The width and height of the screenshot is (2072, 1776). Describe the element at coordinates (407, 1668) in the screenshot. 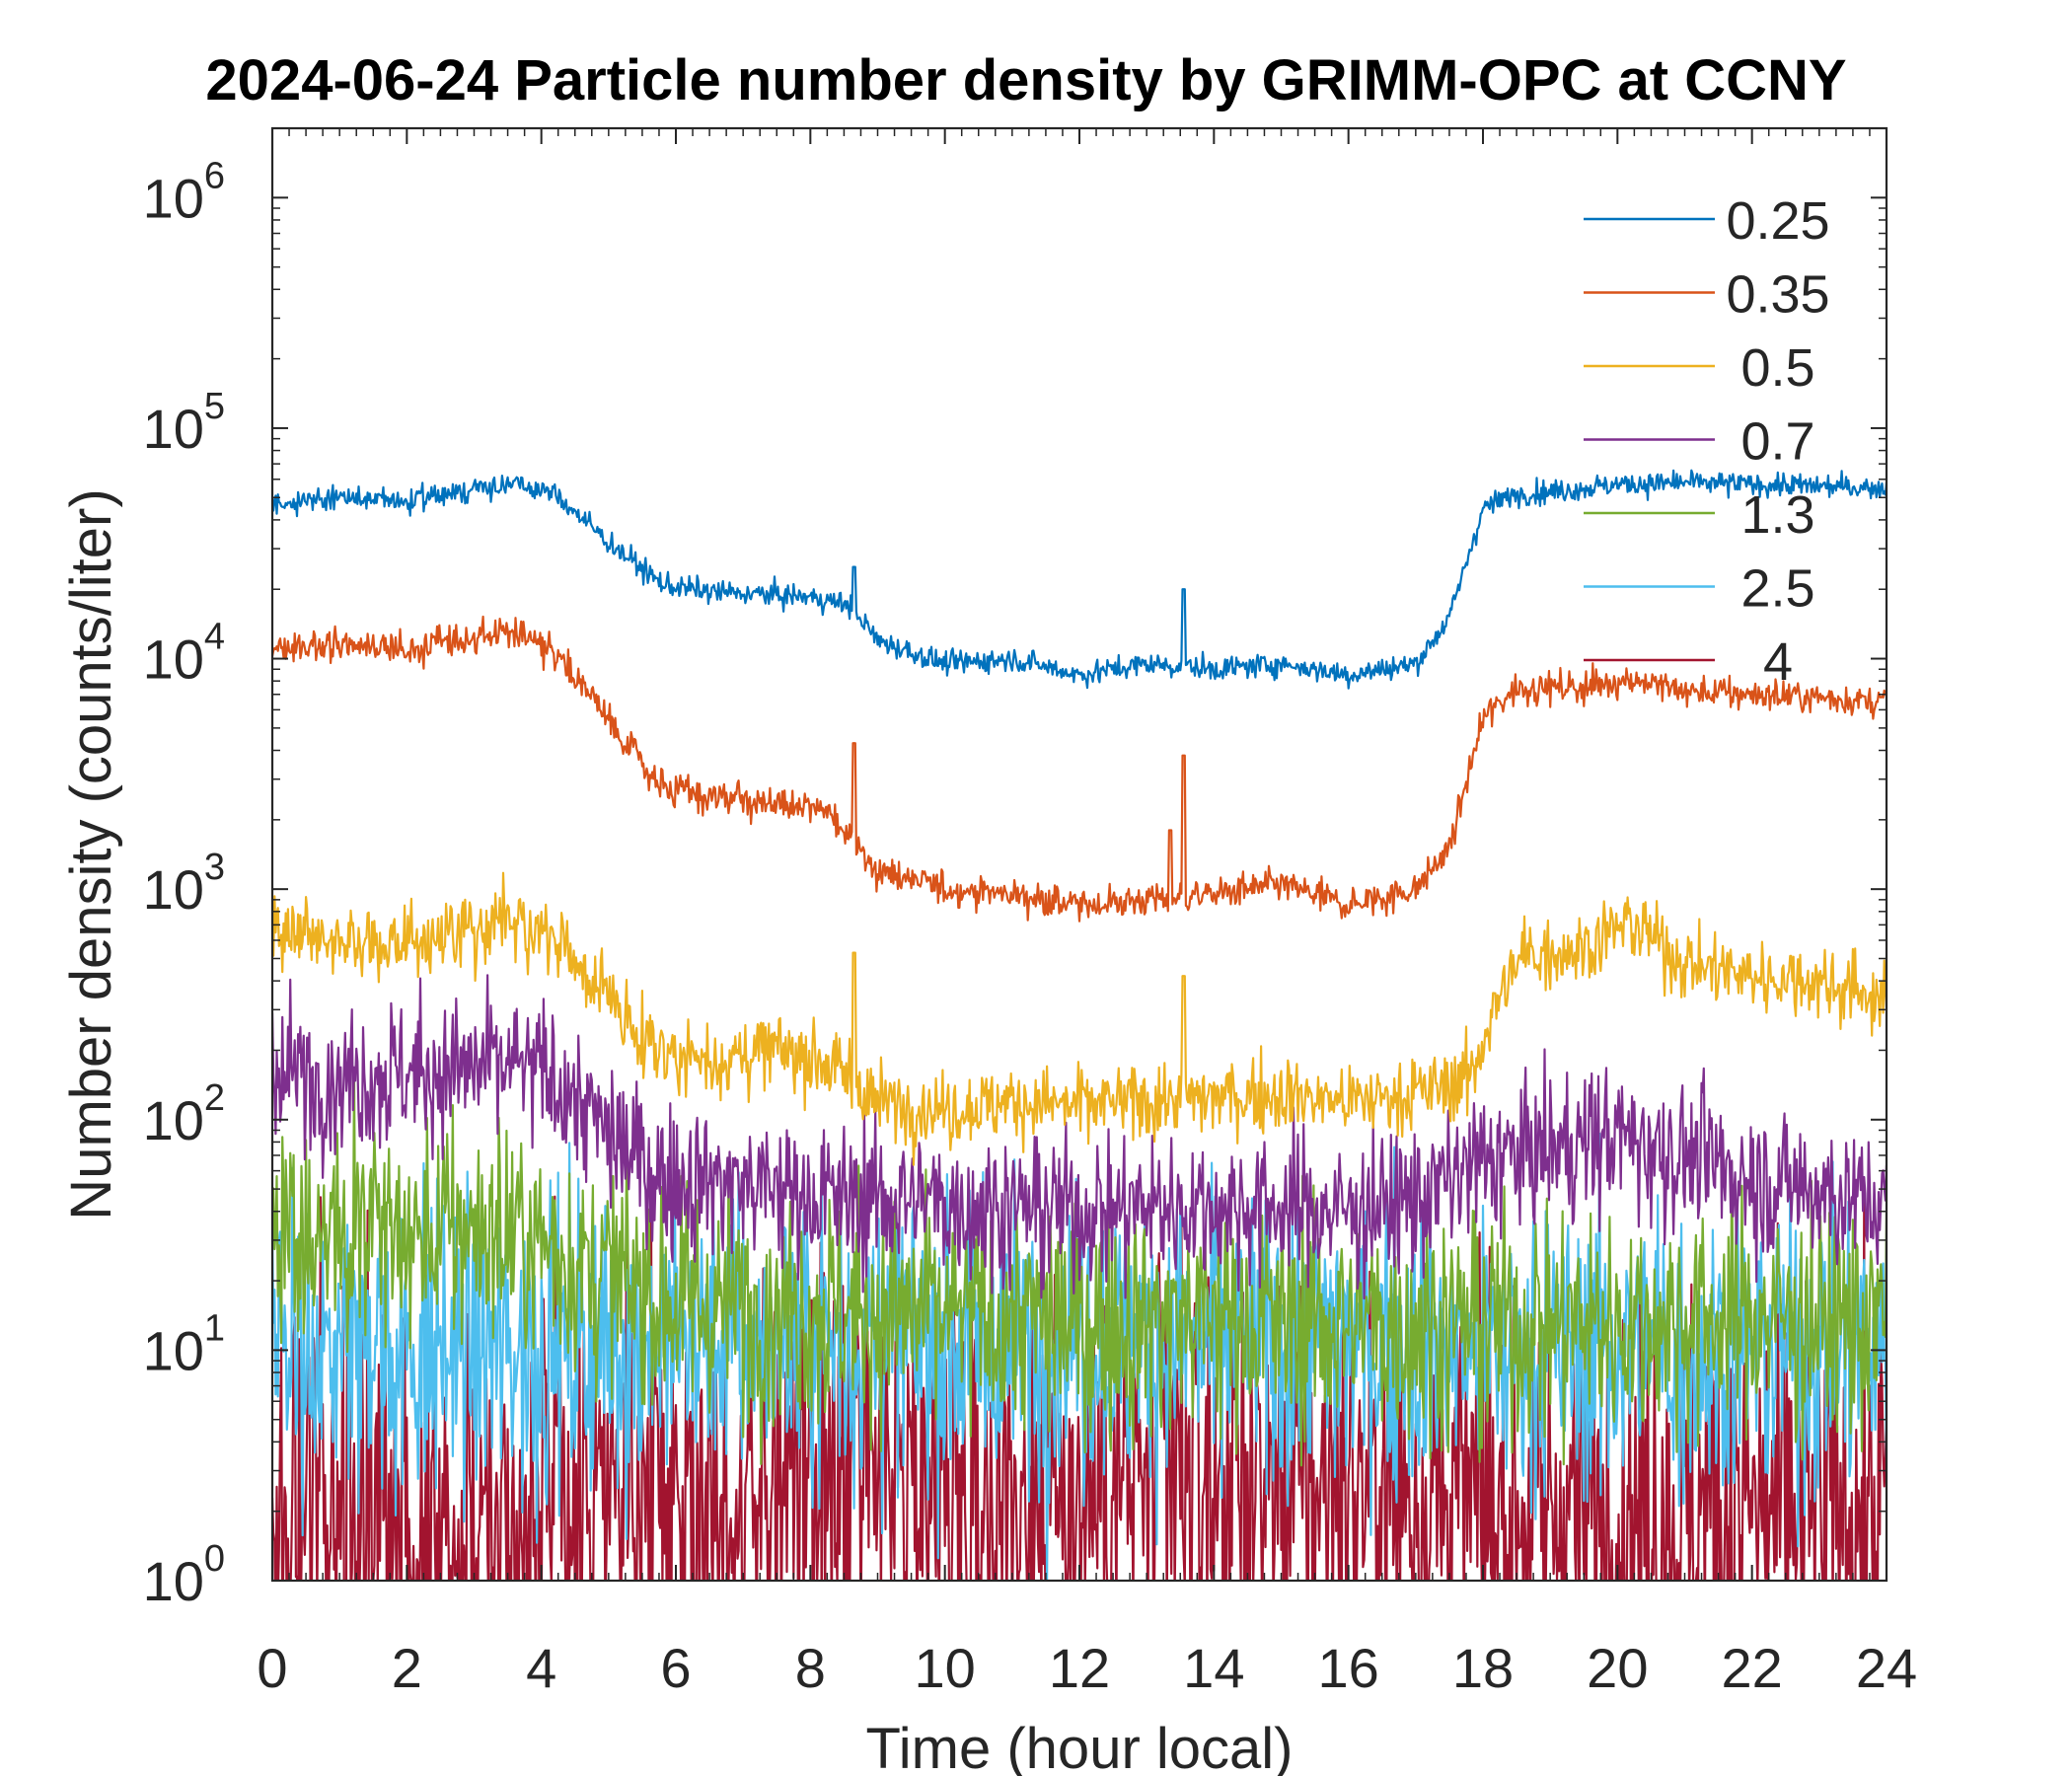

I see `x-tick-label: 2` at that location.